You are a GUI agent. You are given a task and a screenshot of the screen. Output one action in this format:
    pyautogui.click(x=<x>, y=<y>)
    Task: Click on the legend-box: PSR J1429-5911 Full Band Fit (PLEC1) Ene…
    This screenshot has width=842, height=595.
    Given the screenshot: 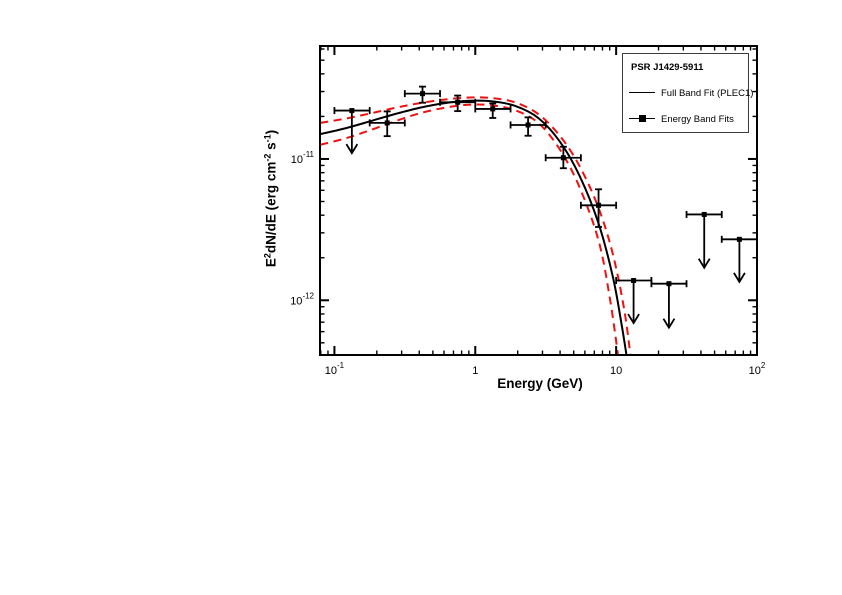 What is the action you would take?
    pyautogui.click(x=687, y=93)
    